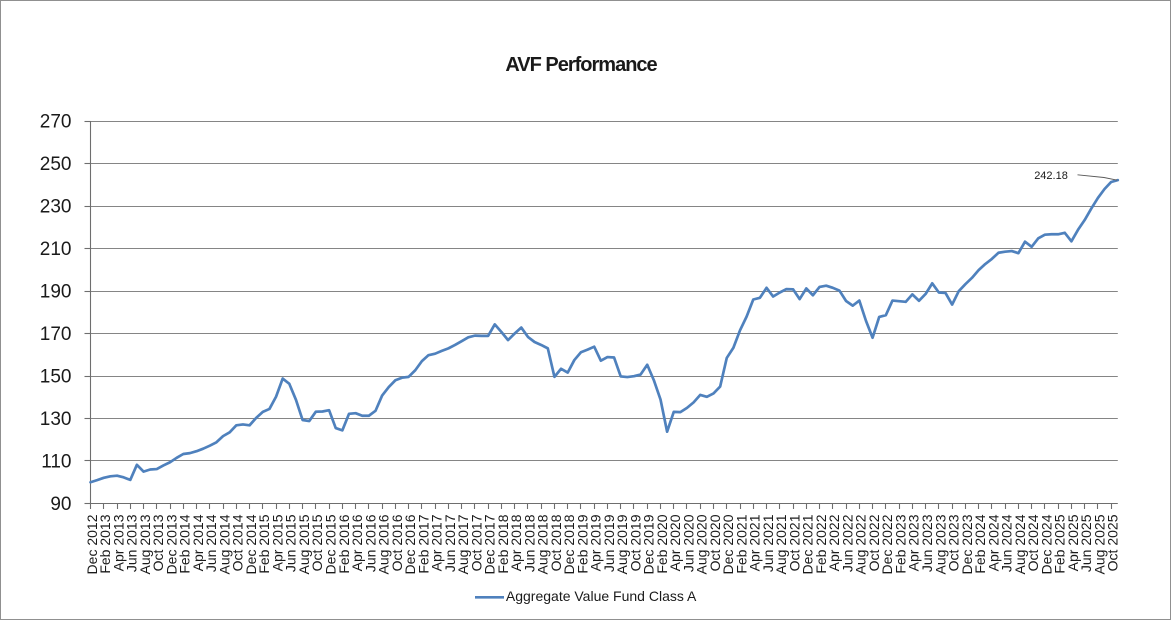  I want to click on svg-text: Jun 2015, so click(291, 543).